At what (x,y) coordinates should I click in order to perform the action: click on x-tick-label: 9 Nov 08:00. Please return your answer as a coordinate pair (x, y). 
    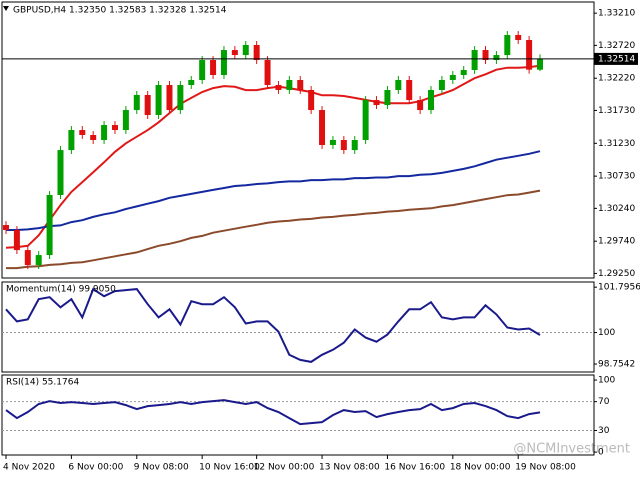
    Looking at the image, I should click on (161, 468).